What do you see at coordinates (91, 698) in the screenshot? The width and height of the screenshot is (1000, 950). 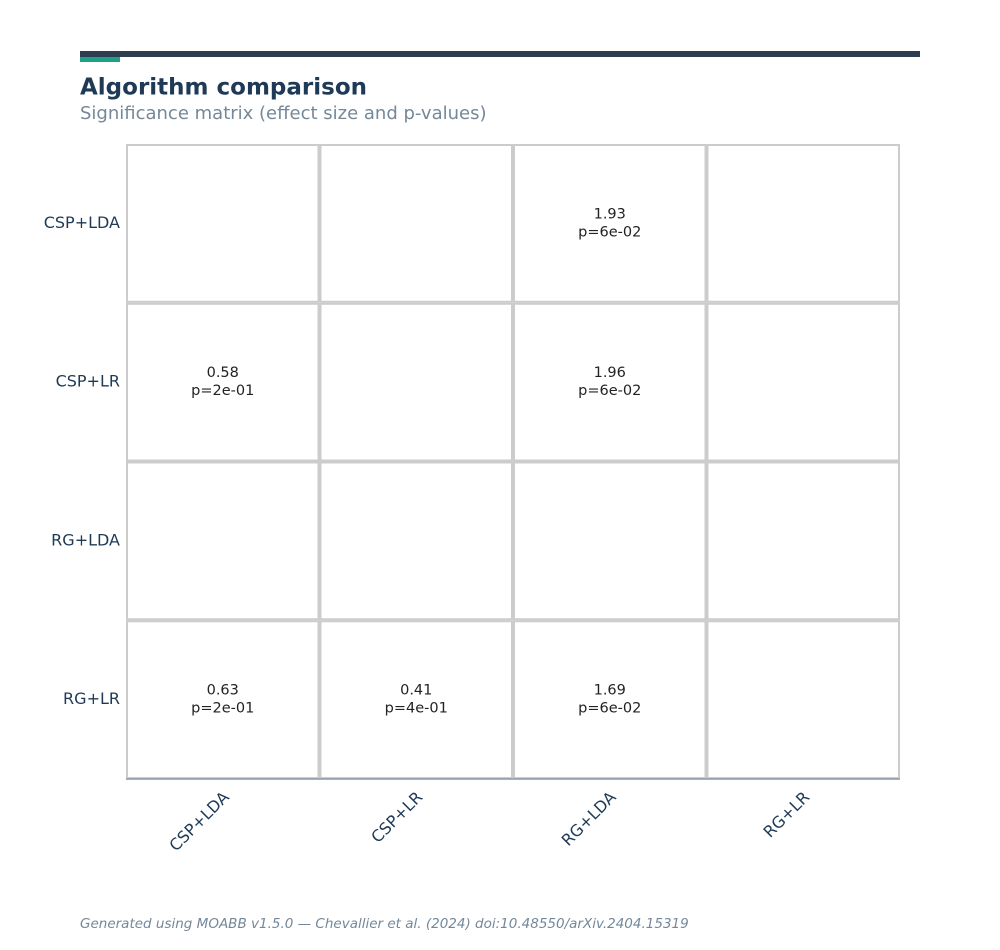 I see `y-tick-label: RG+LR` at bounding box center [91, 698].